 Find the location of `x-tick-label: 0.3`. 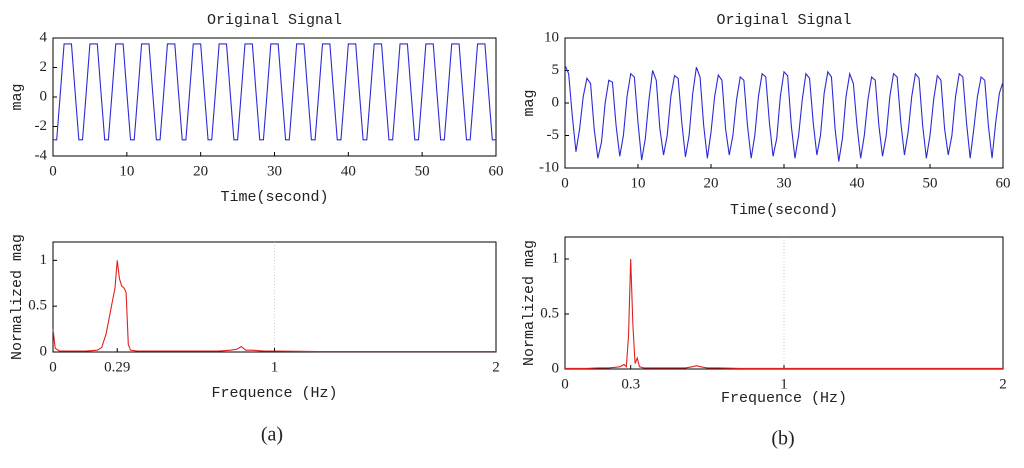

x-tick-label: 0.3 is located at coordinates (630, 384).